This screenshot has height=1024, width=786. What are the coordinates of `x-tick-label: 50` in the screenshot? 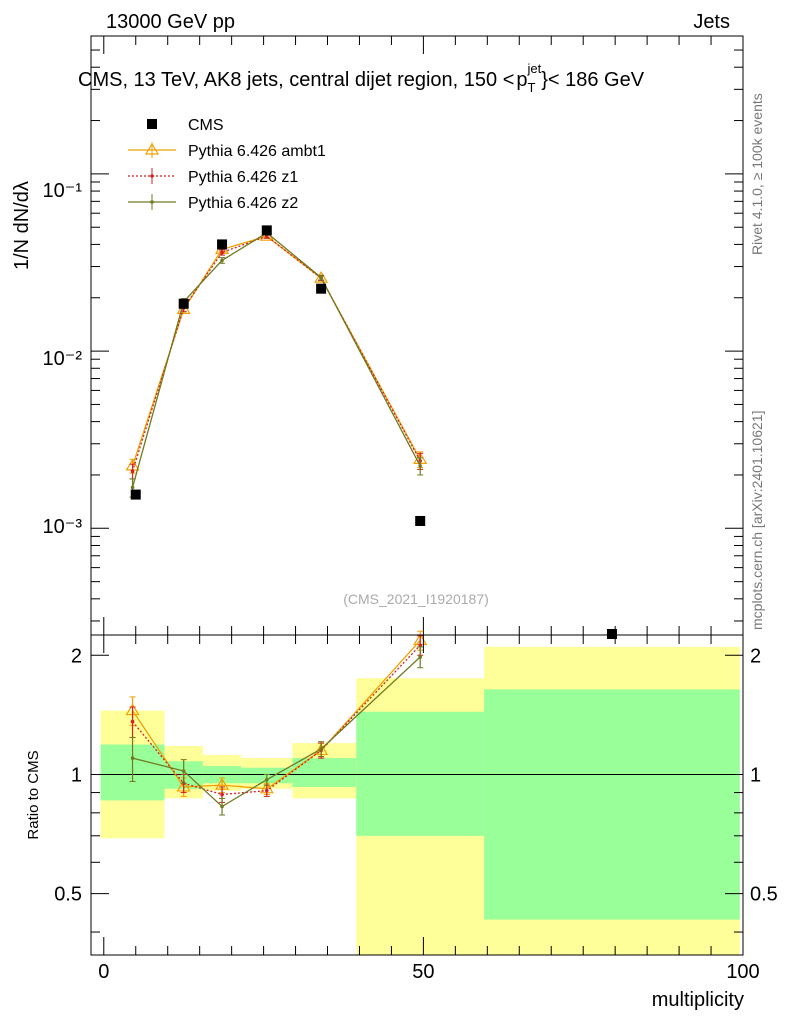 It's located at (423, 972).